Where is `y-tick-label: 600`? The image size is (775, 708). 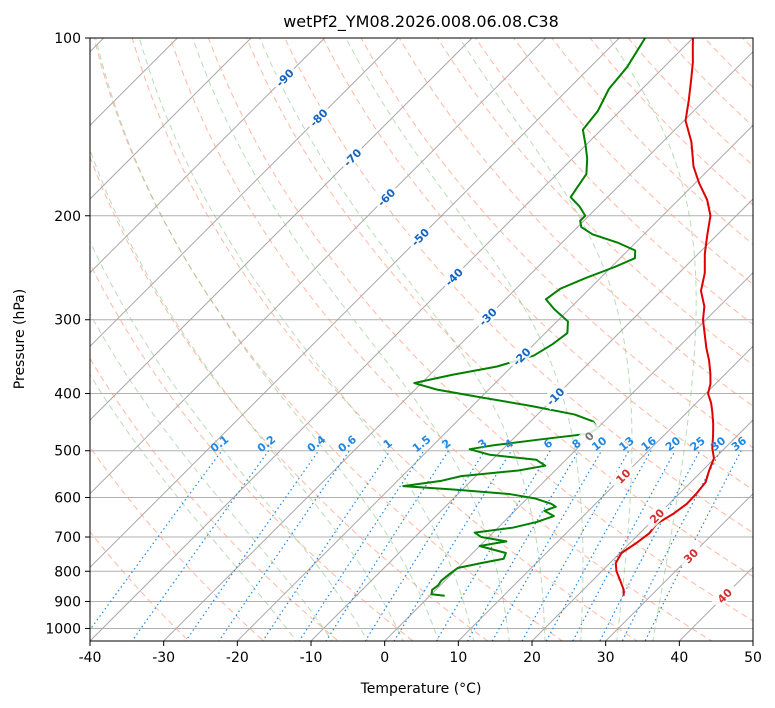
y-tick-label: 600 is located at coordinates (67, 498).